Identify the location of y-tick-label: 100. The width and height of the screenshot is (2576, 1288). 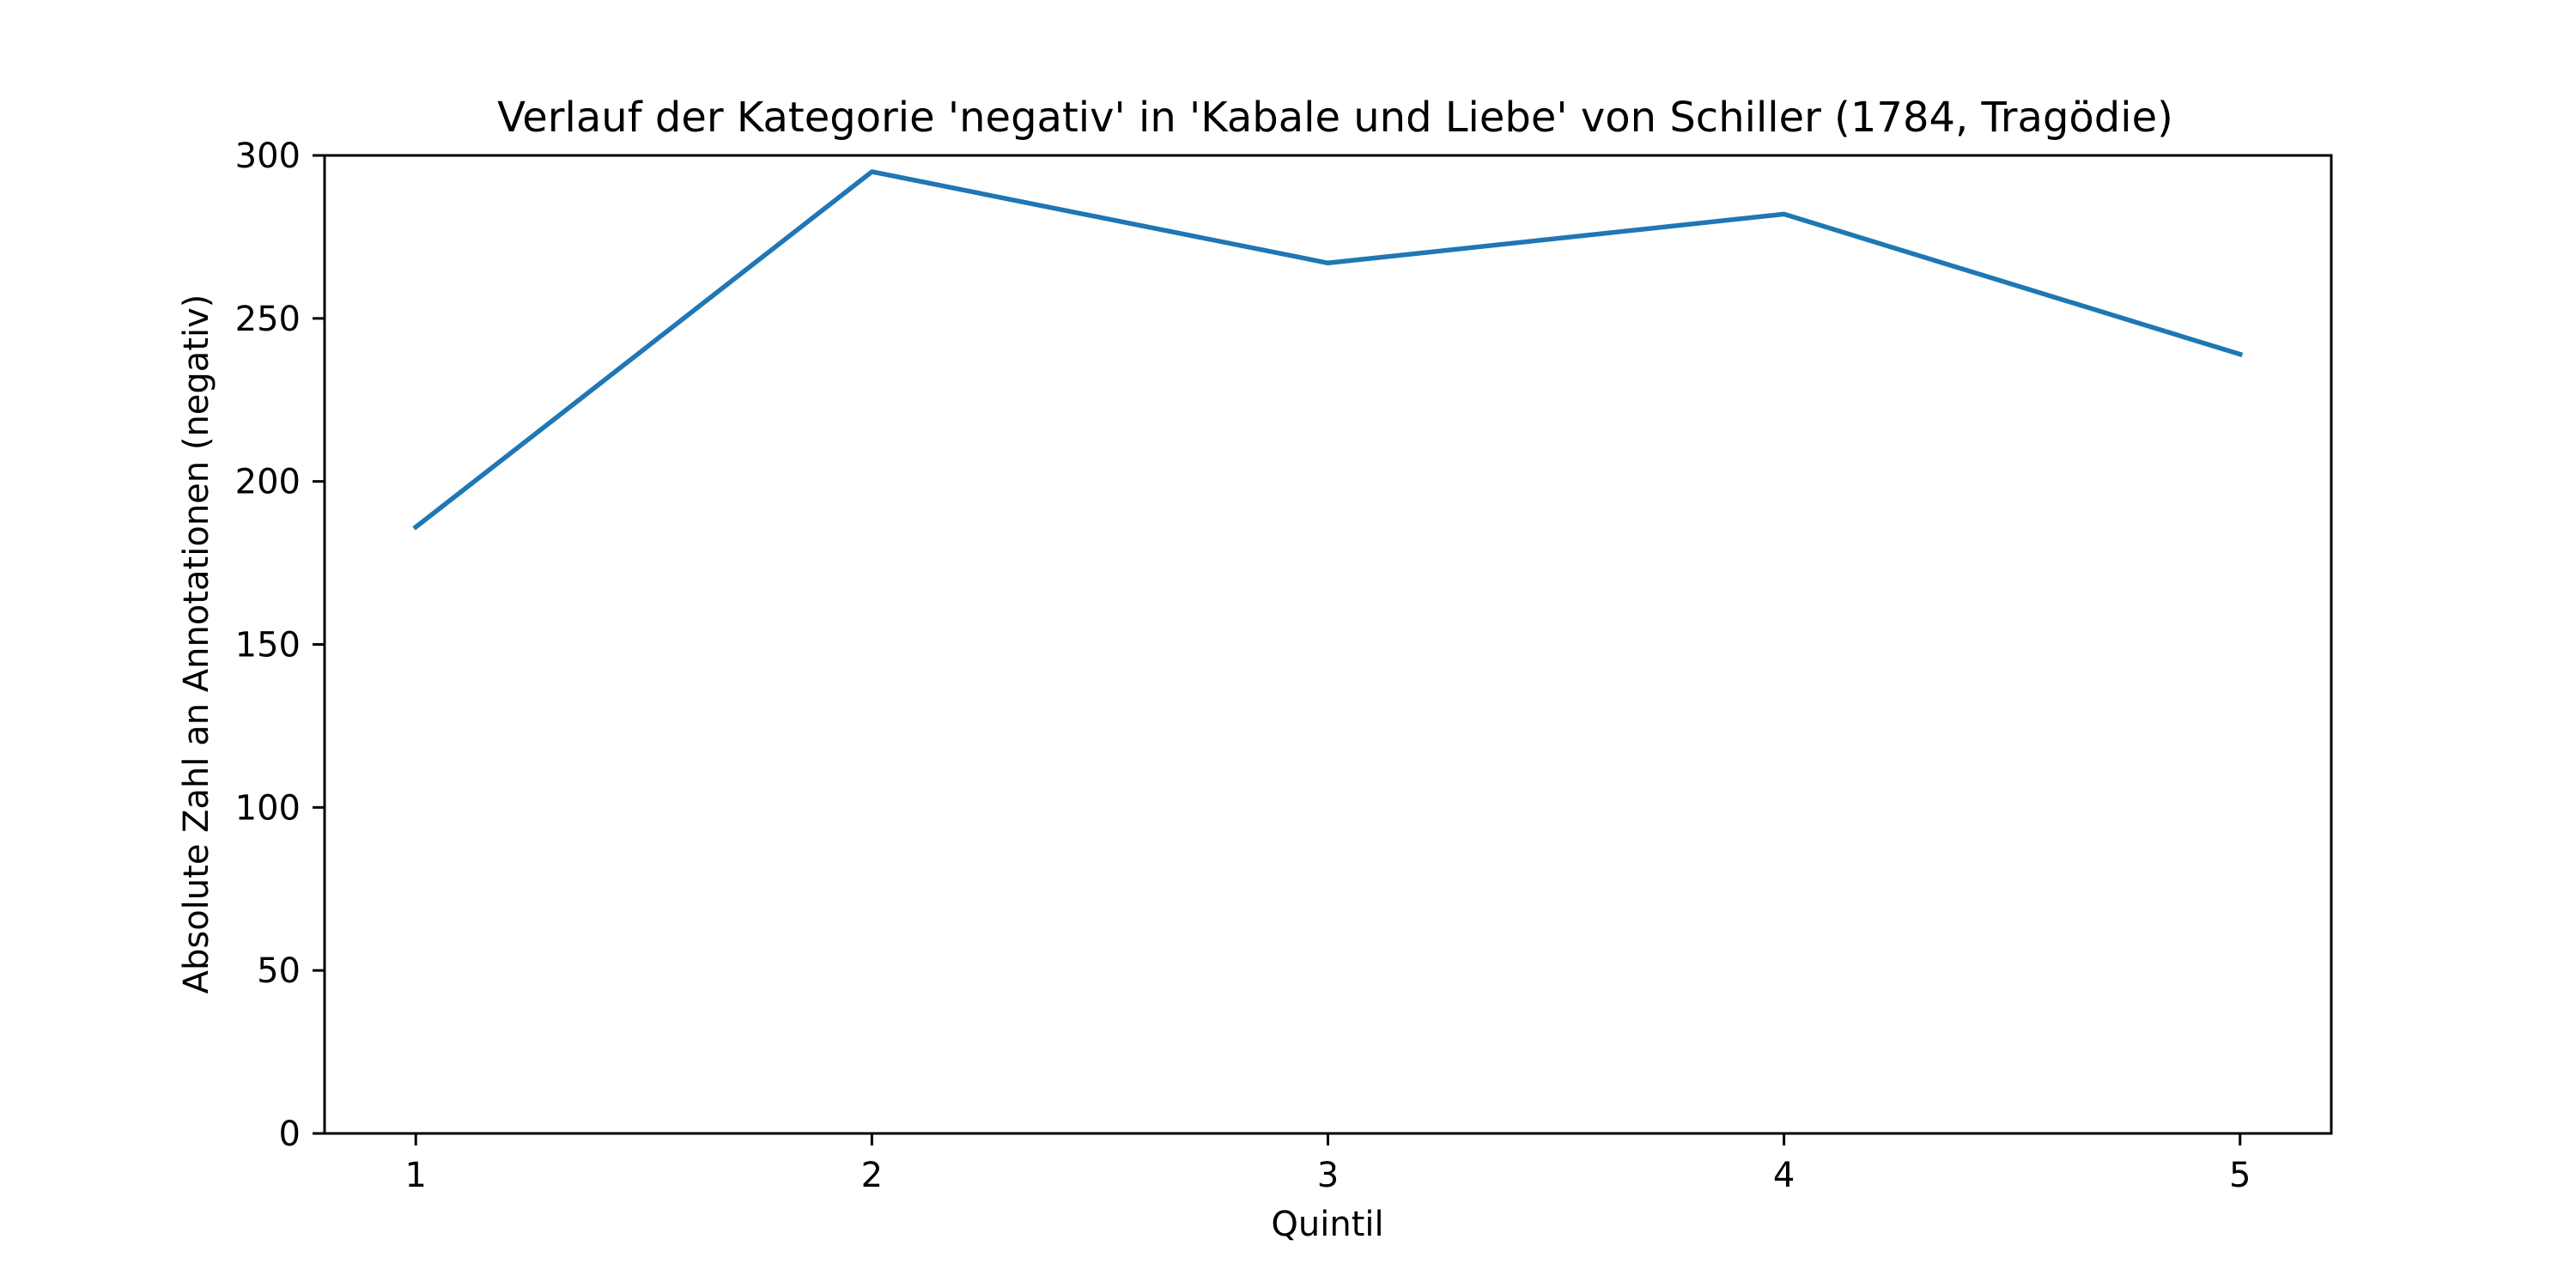
(268, 808).